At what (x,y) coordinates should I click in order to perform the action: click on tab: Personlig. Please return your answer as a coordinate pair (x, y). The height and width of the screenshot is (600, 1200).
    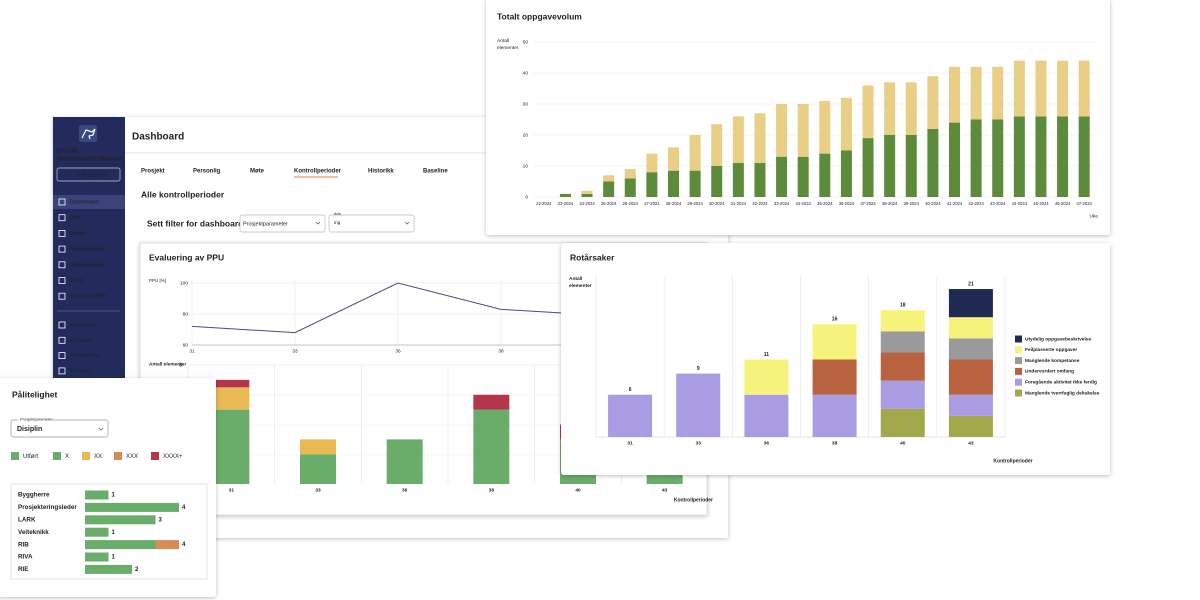
    Looking at the image, I should click on (207, 172).